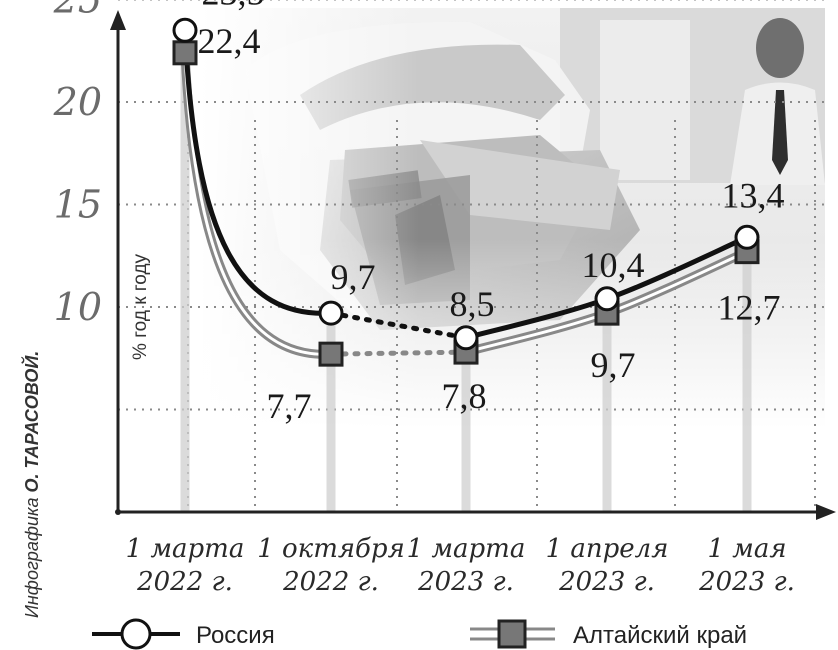  What do you see at coordinates (398, 353) in the screenshot?
I see `series-line-altai-dotted` at bounding box center [398, 353].